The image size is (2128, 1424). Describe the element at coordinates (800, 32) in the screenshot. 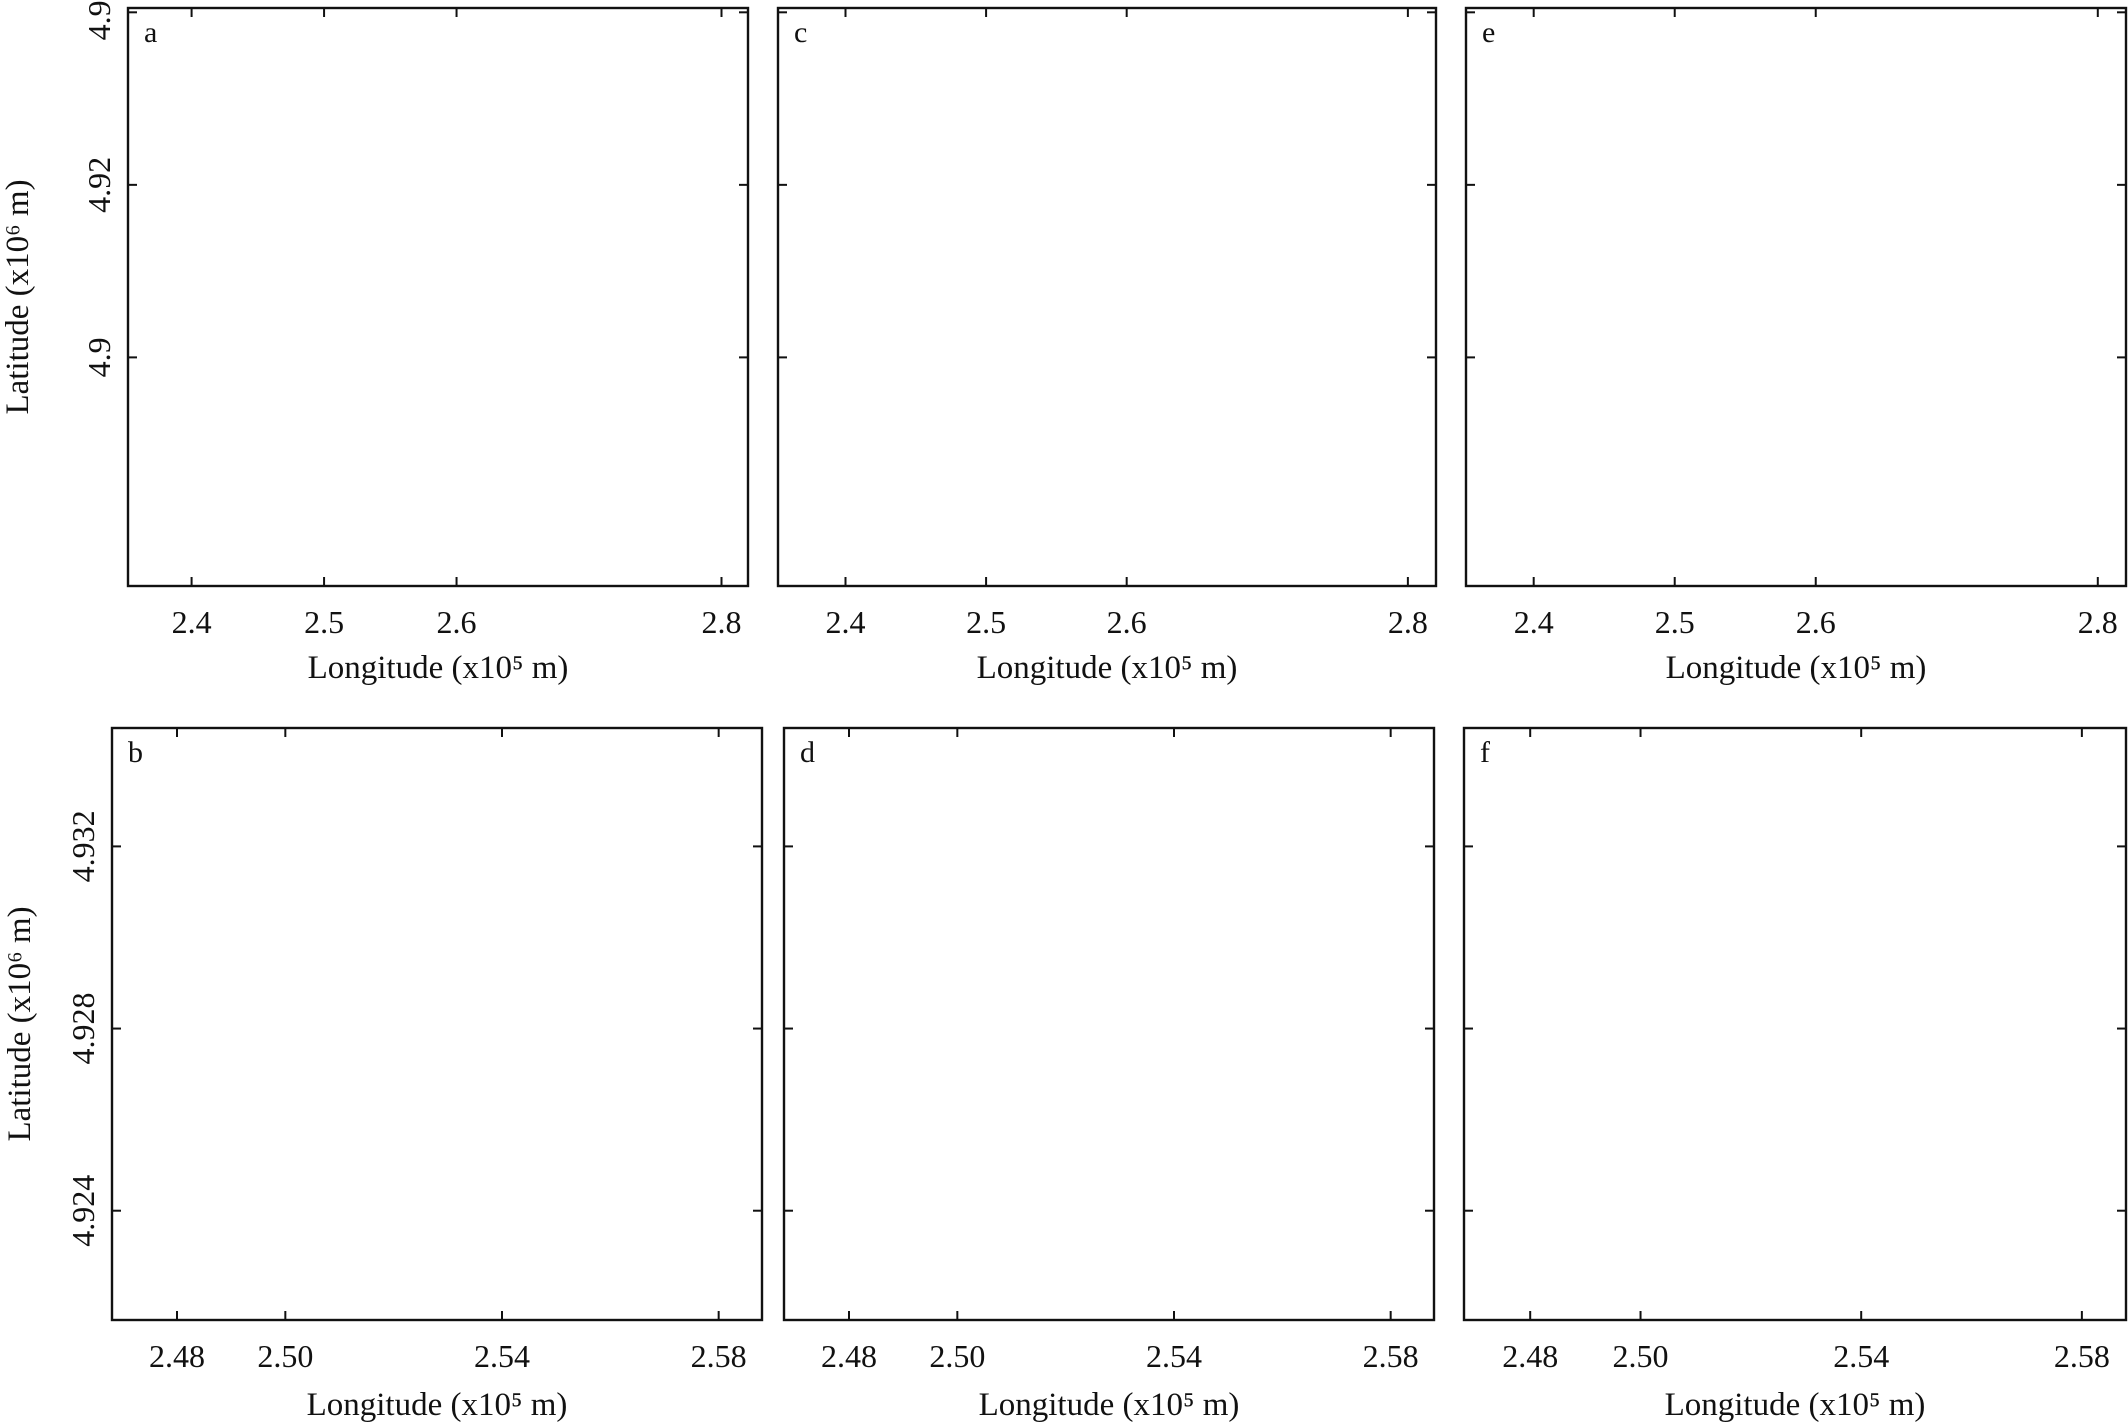

I see `panel-letter: c` at that location.